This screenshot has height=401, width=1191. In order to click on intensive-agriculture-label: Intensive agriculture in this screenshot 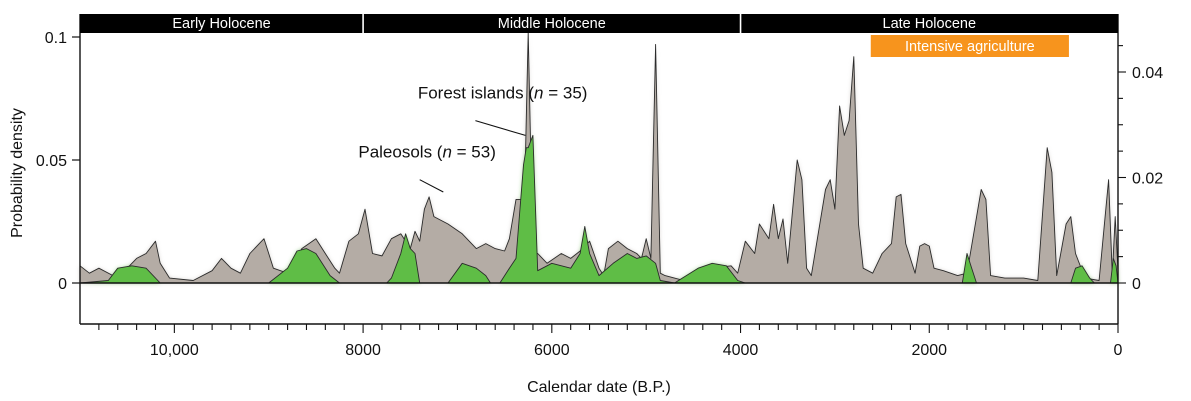, I will do `click(970, 47)`.